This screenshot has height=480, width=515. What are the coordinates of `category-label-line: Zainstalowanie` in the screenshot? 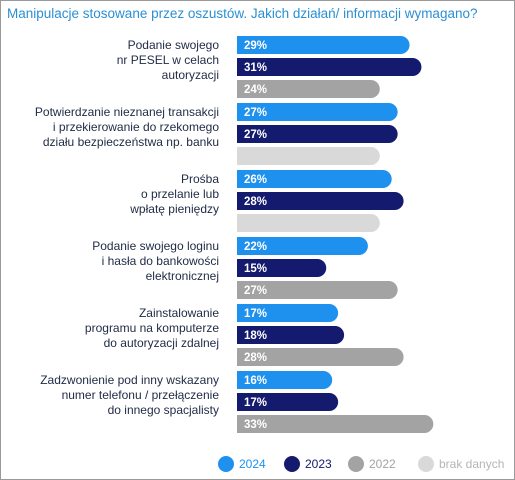 It's located at (179, 313).